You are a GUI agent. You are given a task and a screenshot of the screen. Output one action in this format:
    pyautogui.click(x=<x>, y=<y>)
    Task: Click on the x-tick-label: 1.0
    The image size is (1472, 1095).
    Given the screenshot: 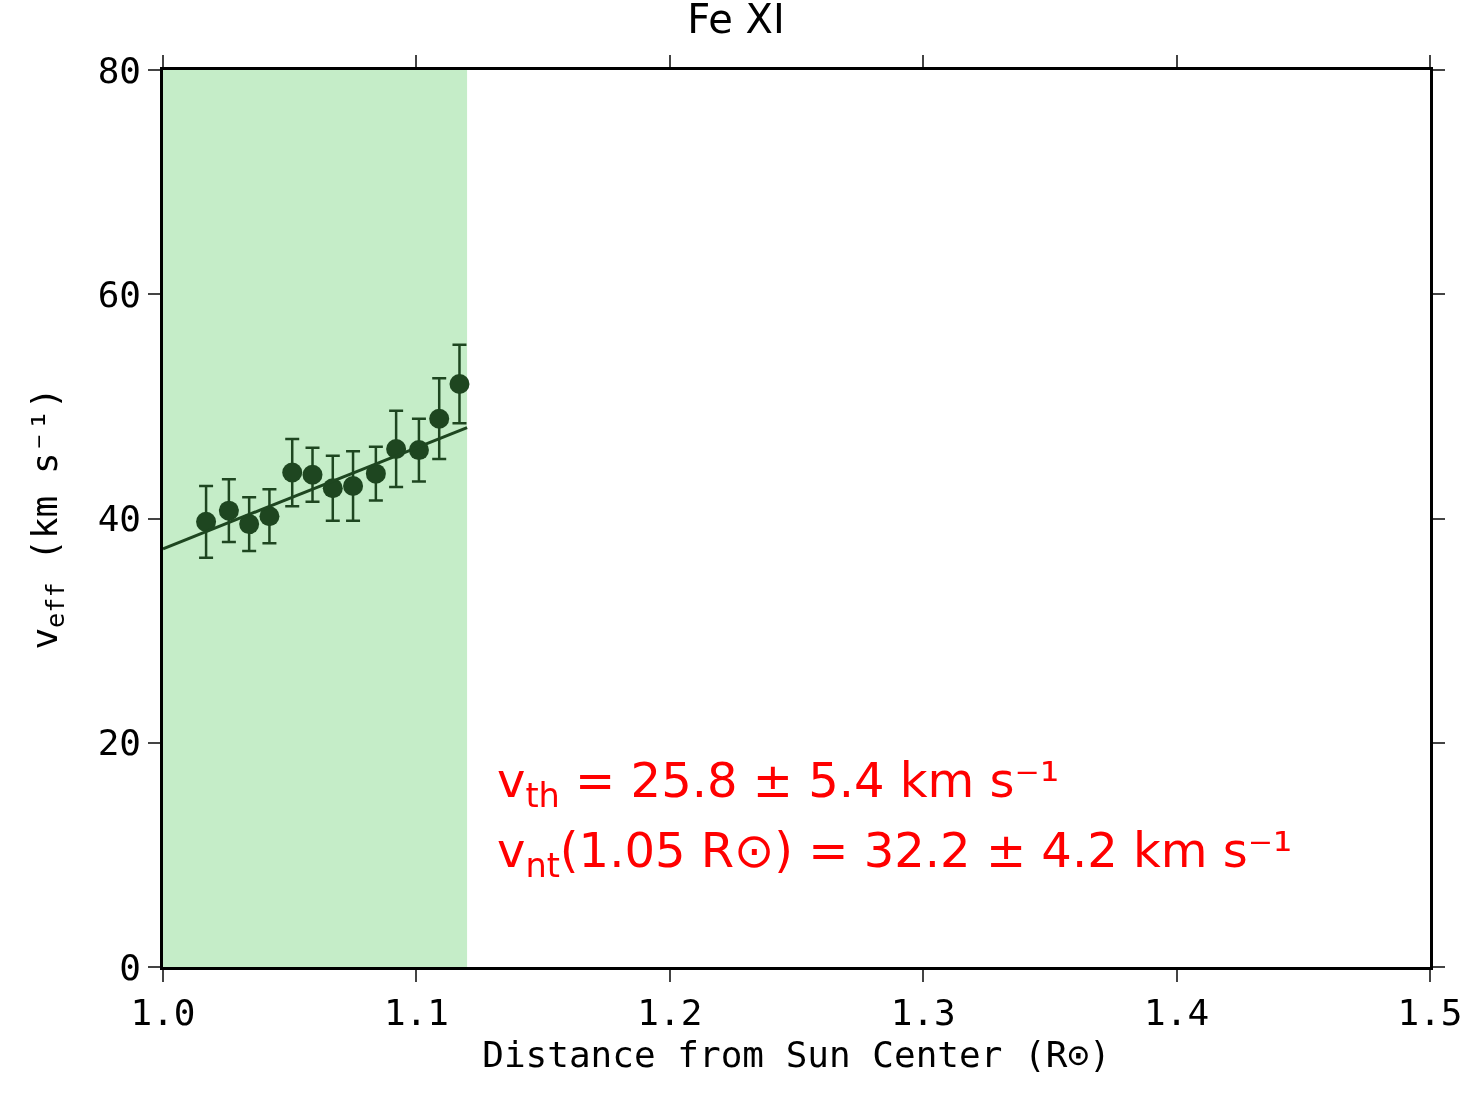 What is the action you would take?
    pyautogui.click(x=163, y=1012)
    